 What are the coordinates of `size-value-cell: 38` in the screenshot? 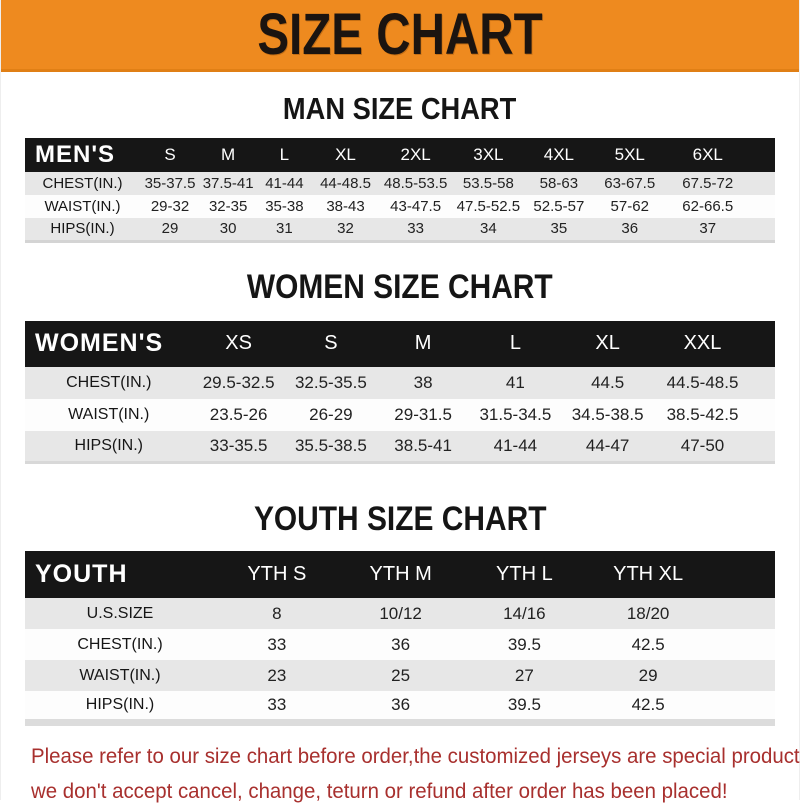 It's located at (423, 383).